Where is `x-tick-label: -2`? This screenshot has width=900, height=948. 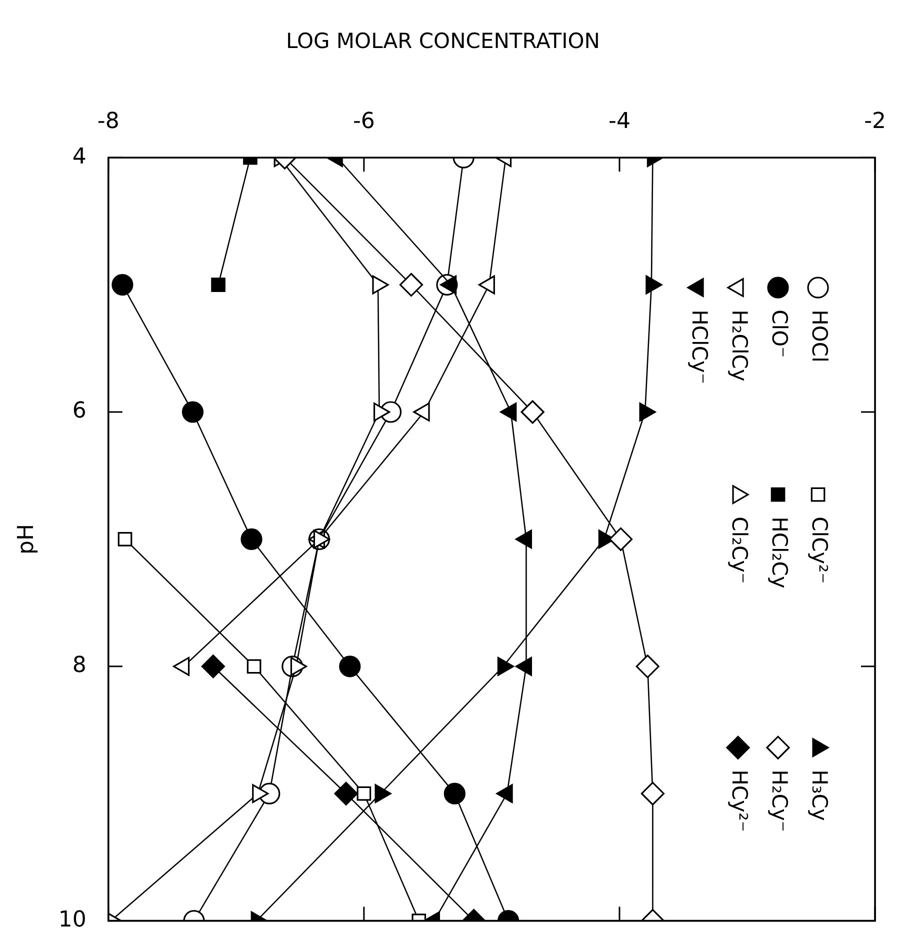
x-tick-label: -2 is located at coordinates (875, 121).